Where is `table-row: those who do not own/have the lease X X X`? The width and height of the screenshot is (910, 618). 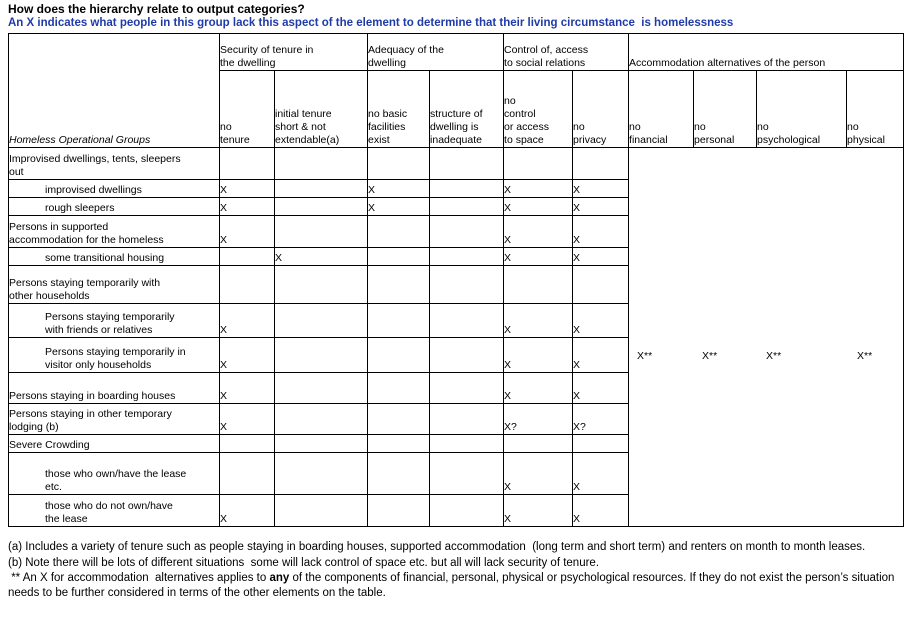
table-row: those who do not own/have the lease X X X is located at coordinates (456, 510).